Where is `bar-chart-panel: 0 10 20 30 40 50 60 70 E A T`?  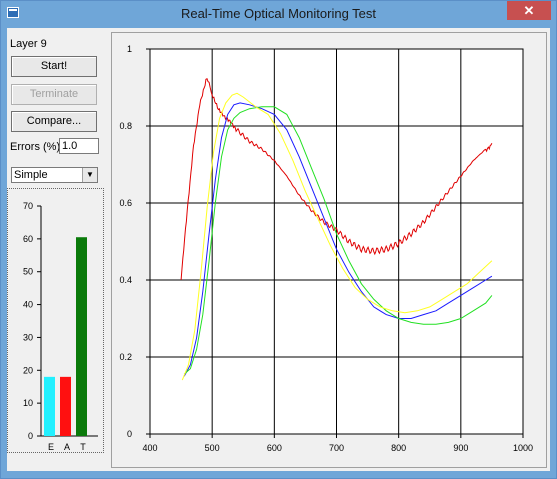 bar-chart-panel: 0 10 20 30 40 50 60 70 E A T is located at coordinates (55, 320).